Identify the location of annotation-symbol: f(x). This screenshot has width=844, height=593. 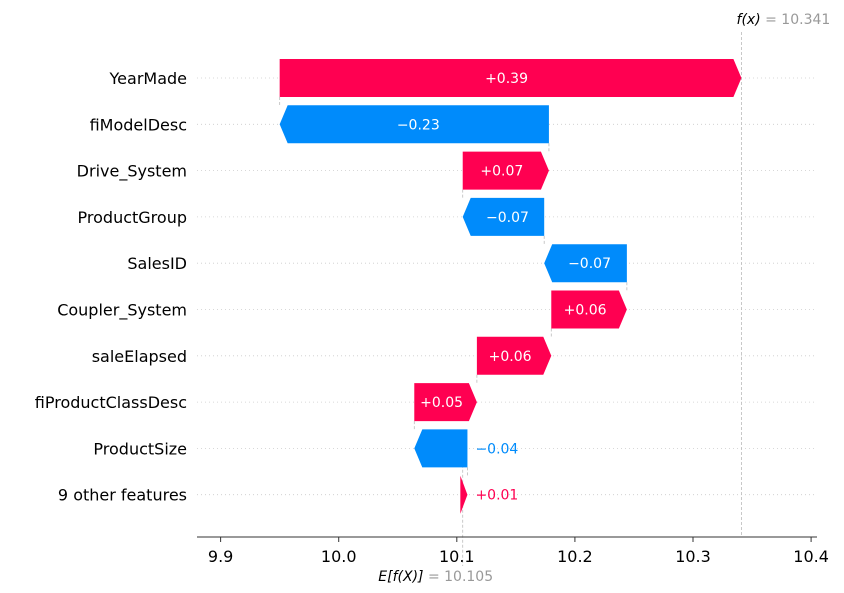
(751, 20).